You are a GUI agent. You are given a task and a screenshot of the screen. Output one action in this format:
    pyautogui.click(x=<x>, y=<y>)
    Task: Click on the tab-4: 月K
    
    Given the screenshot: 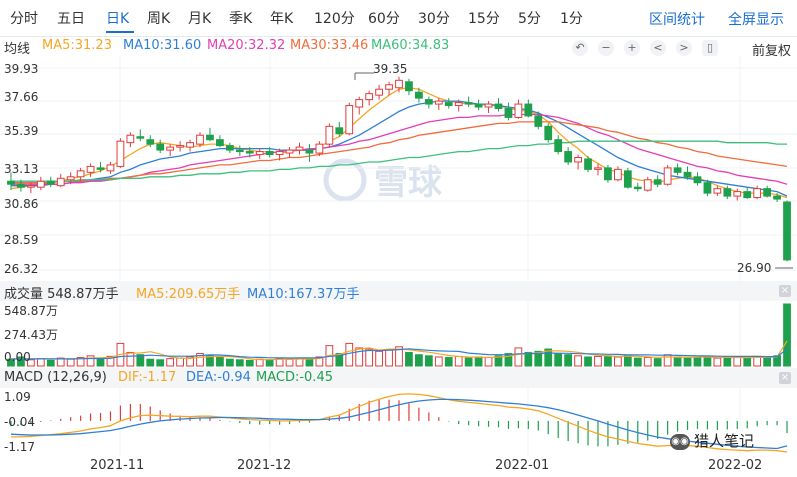 What is the action you would take?
    pyautogui.click(x=200, y=19)
    